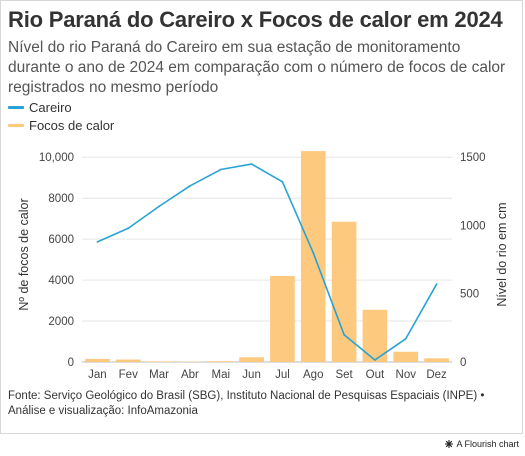 The image size is (525, 456). Describe the element at coordinates (469, 295) in the screenshot. I see `y-right-tick-label: 500` at that location.